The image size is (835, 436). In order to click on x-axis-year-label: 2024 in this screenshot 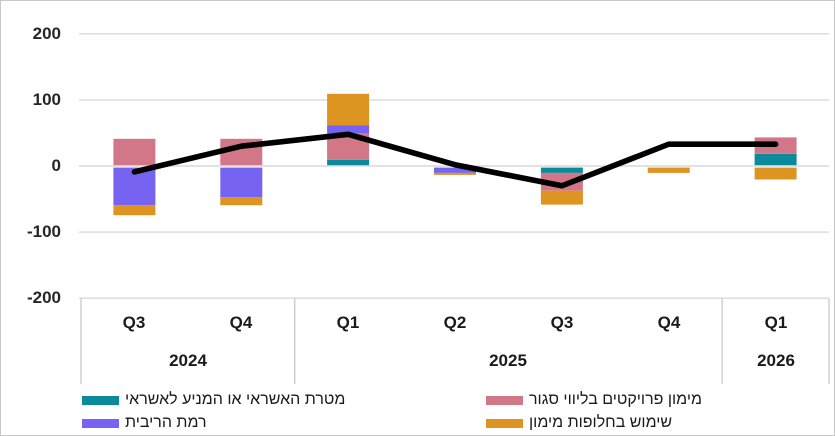, I will do `click(188, 360)`.